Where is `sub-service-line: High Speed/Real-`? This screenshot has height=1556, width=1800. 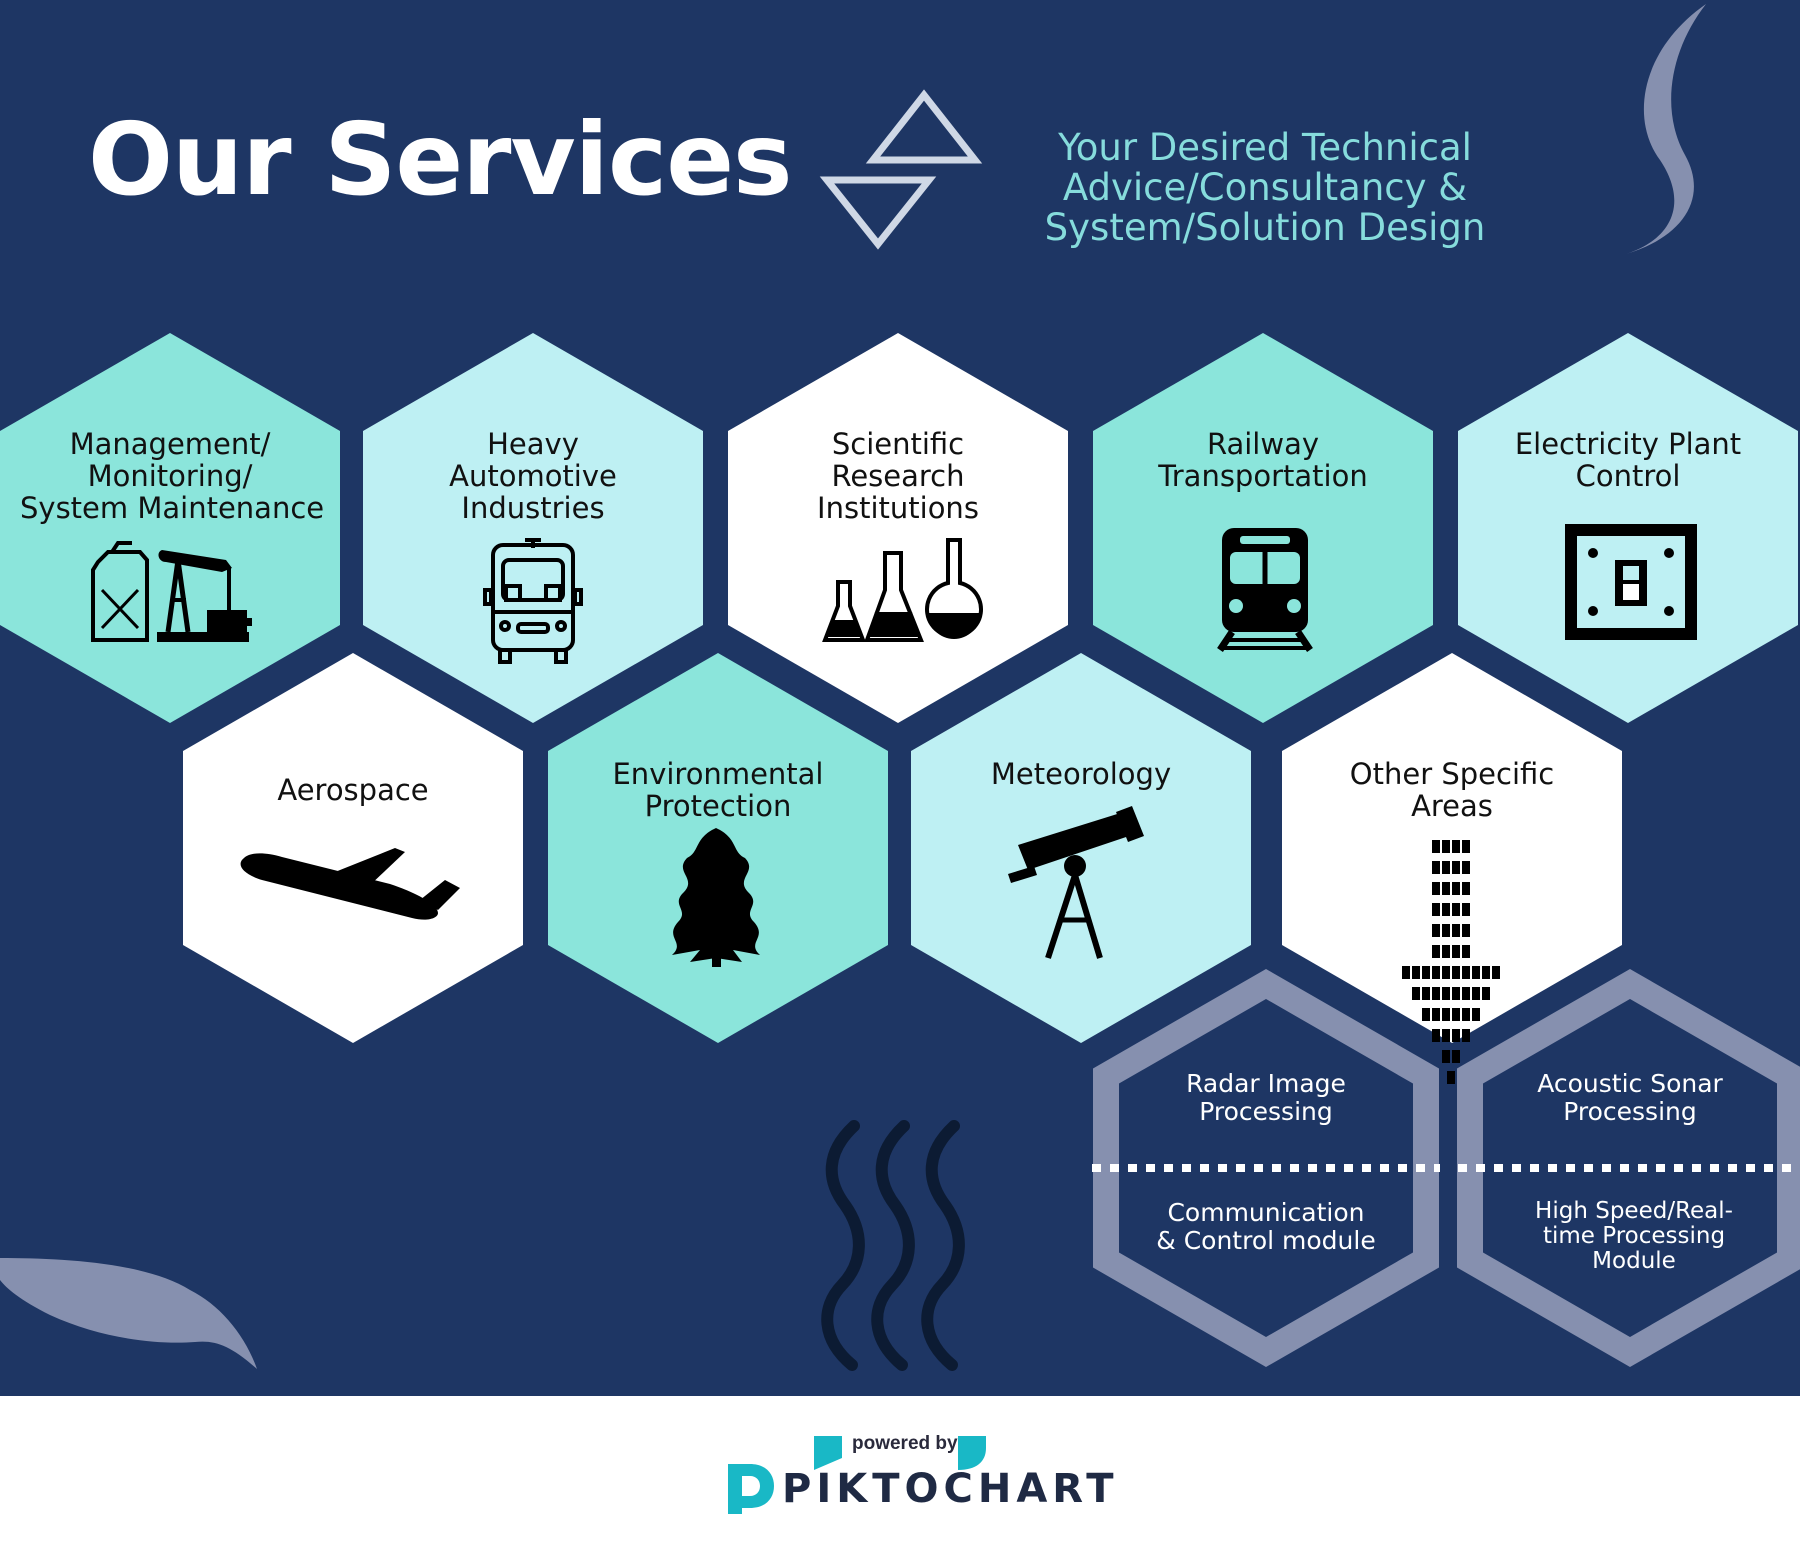
sub-service-line: High Speed/Real- is located at coordinates (1634, 1211).